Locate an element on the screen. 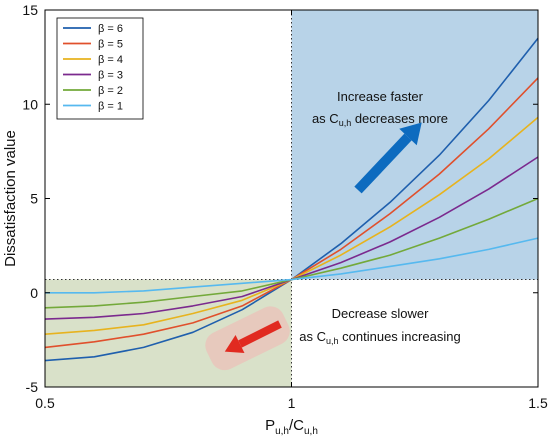 This screenshot has width=550, height=446. legend-label-5: β = 2 is located at coordinates (110, 91).